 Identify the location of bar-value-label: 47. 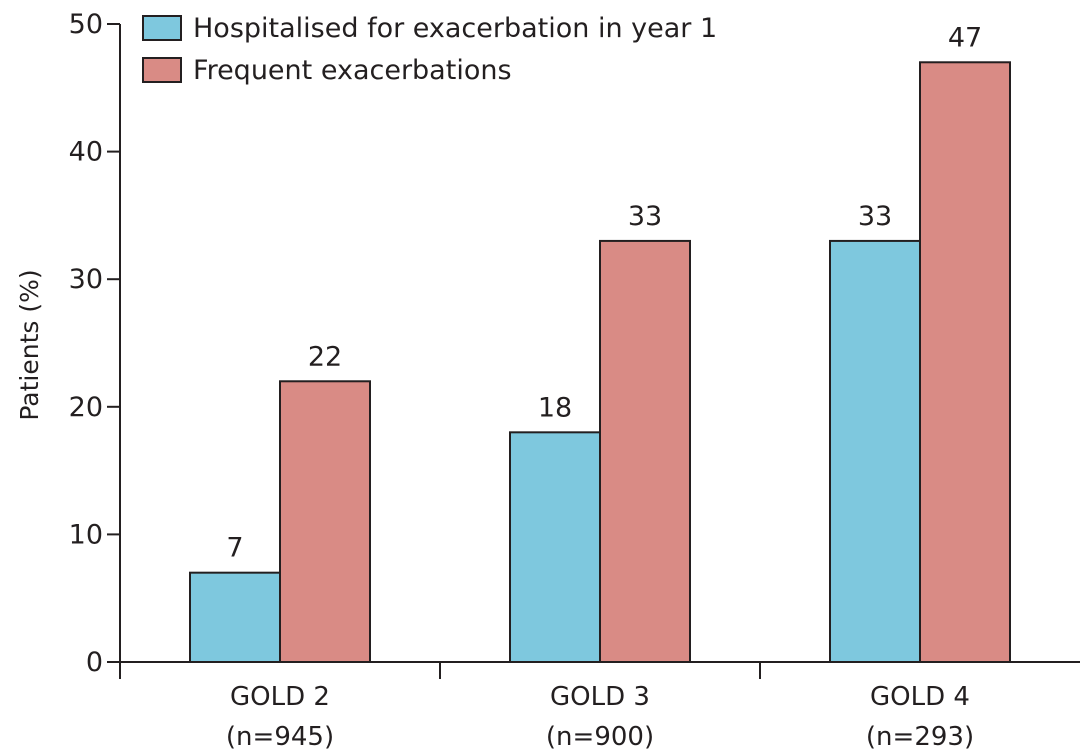
(965, 37).